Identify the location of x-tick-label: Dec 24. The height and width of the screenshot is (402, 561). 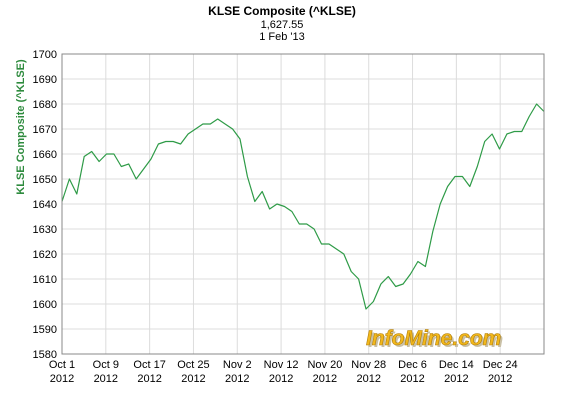
(500, 365).